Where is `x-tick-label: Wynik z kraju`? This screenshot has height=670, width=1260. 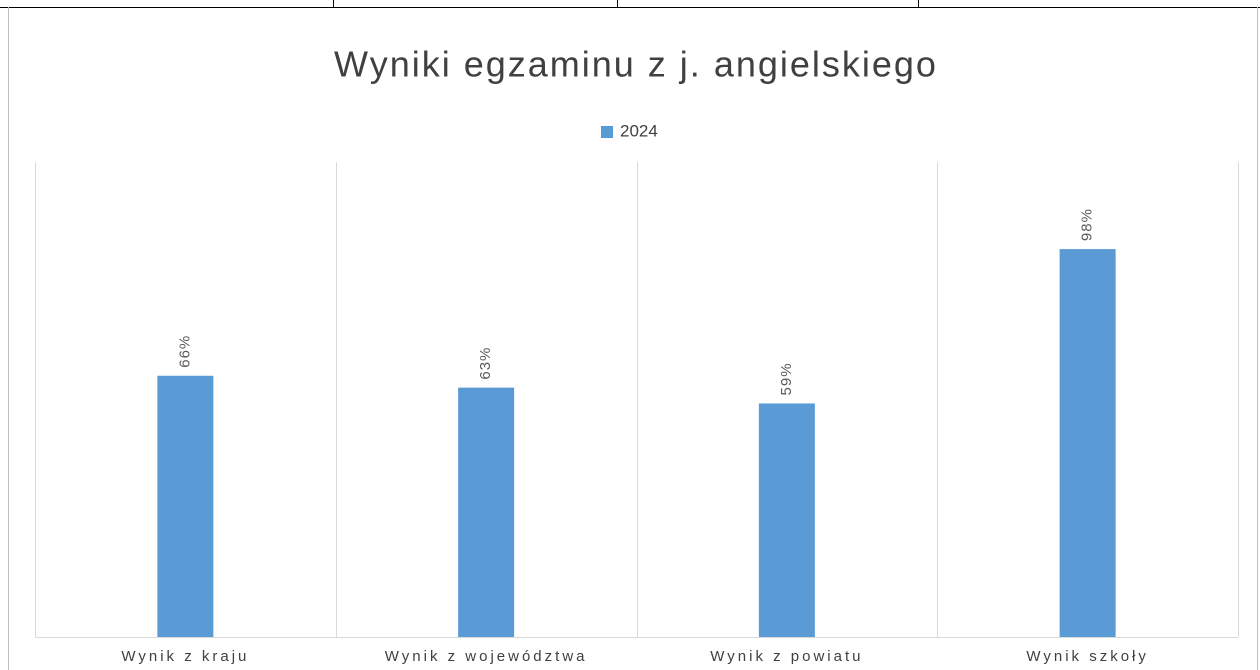 x-tick-label: Wynik z kraju is located at coordinates (185, 656).